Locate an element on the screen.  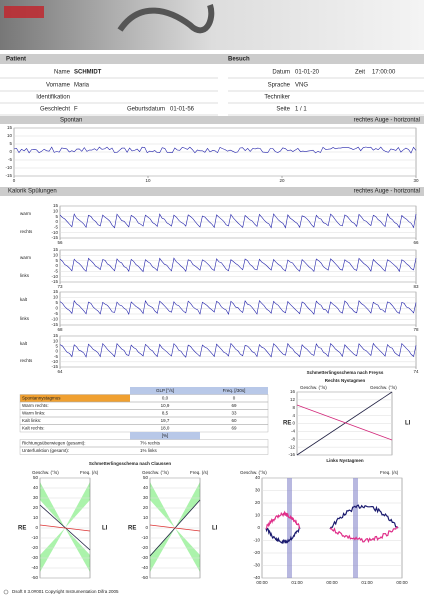
label: Maria is located at coordinates (82, 86).